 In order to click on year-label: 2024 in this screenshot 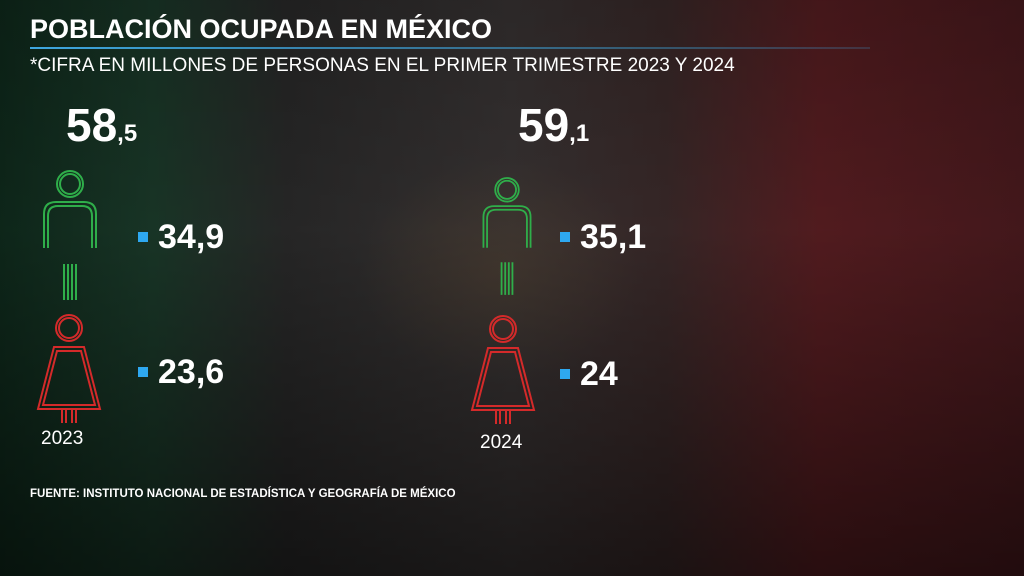, I will do `click(501, 442)`.